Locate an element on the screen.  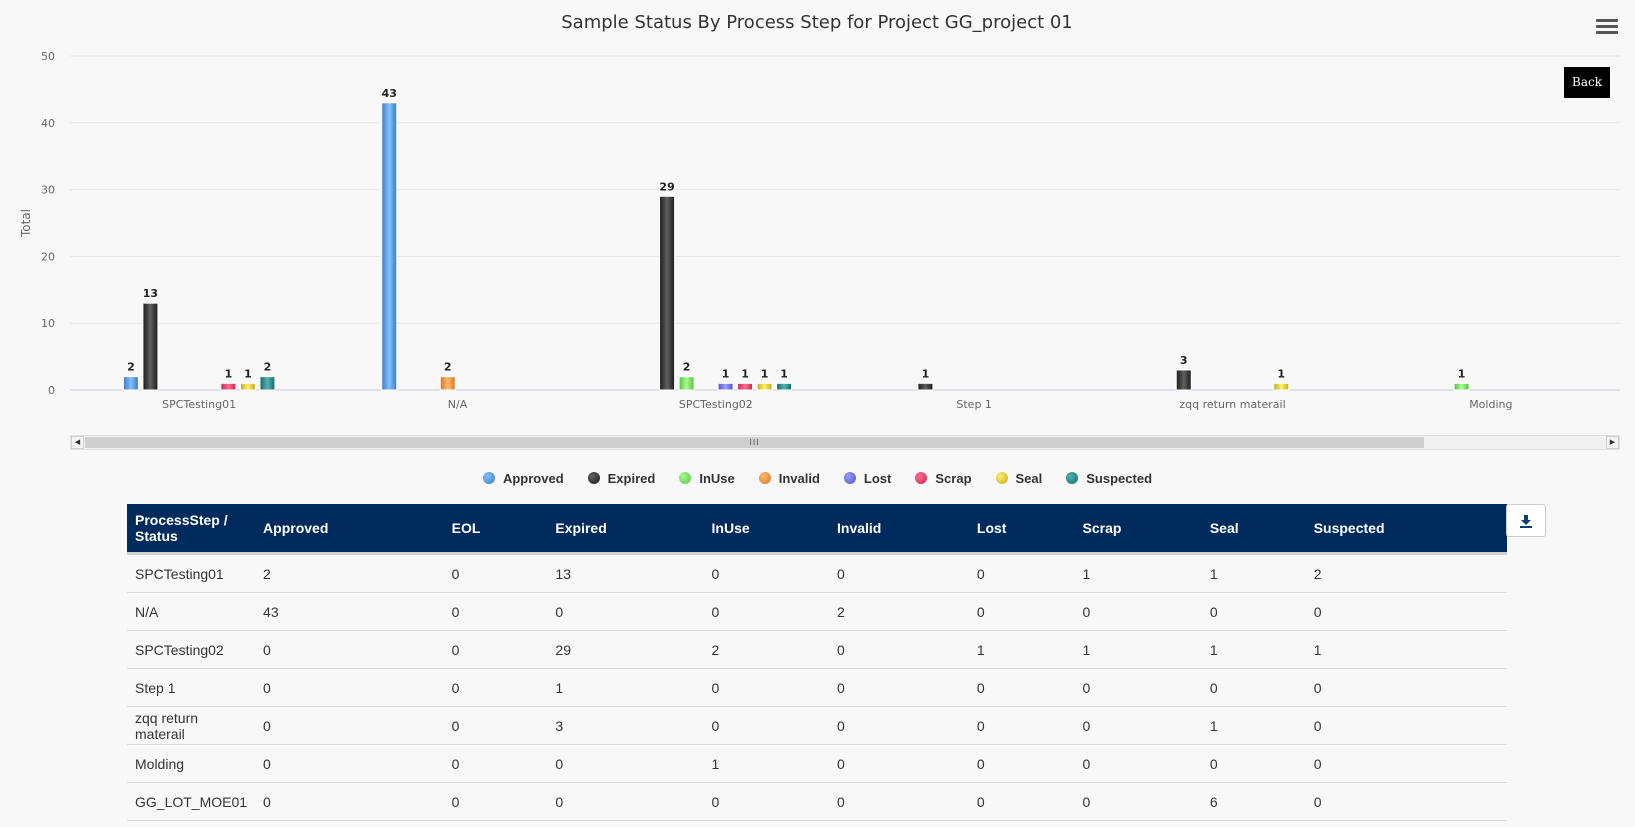
download-icon is located at coordinates (1526, 521).